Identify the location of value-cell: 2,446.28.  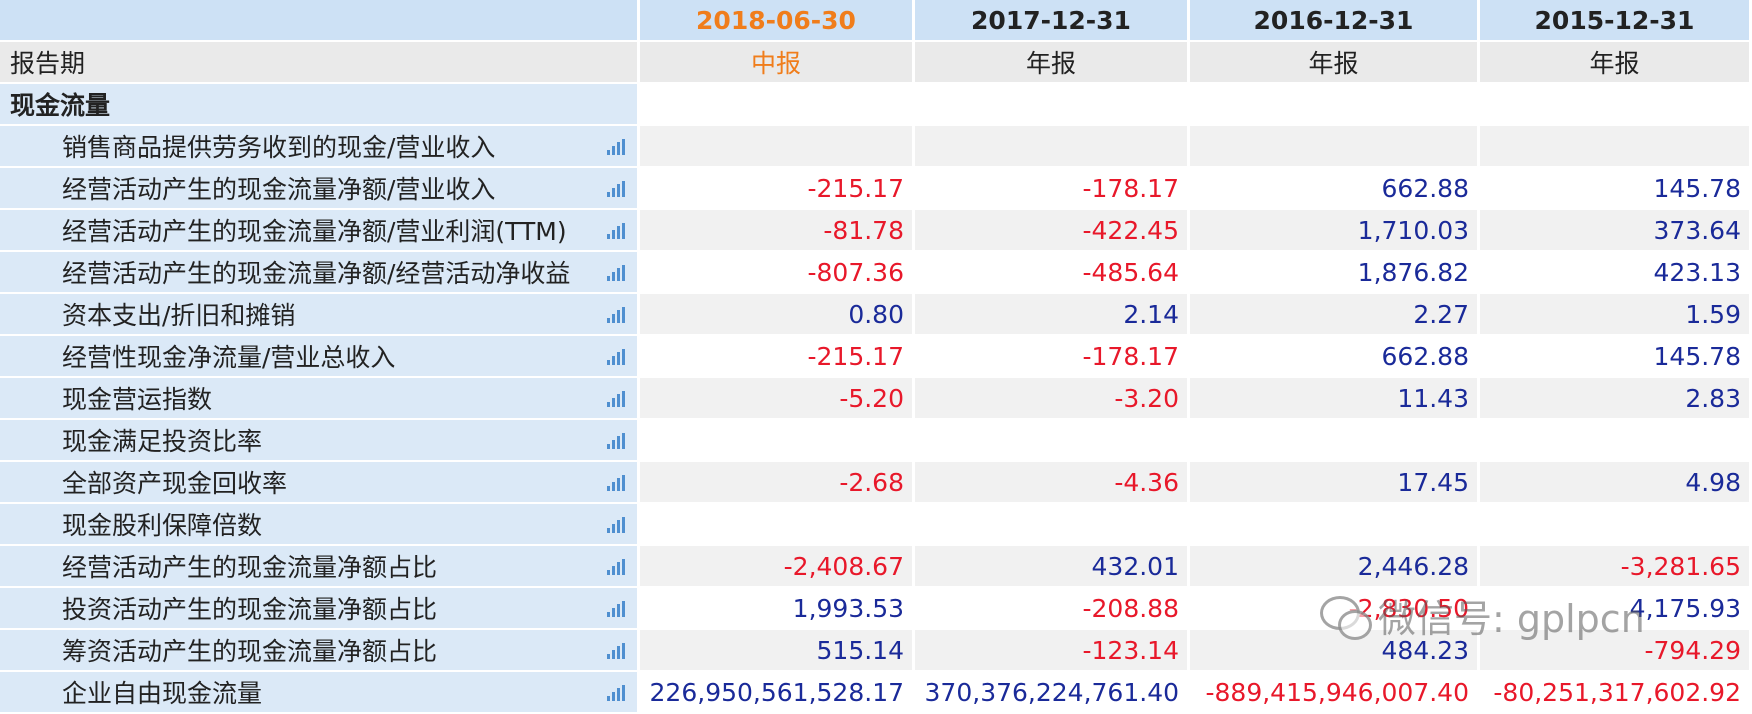
(1335, 567).